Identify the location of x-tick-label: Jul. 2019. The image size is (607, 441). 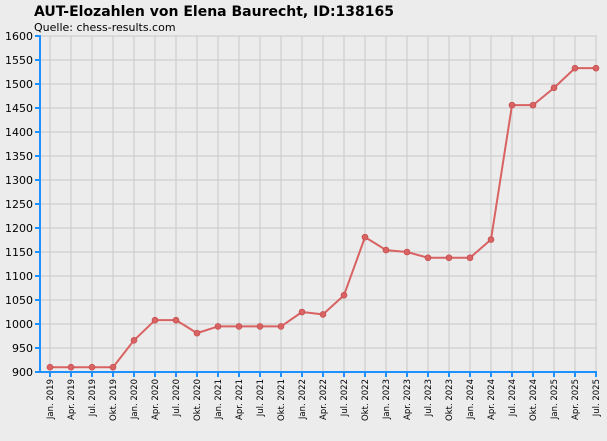
(93, 398).